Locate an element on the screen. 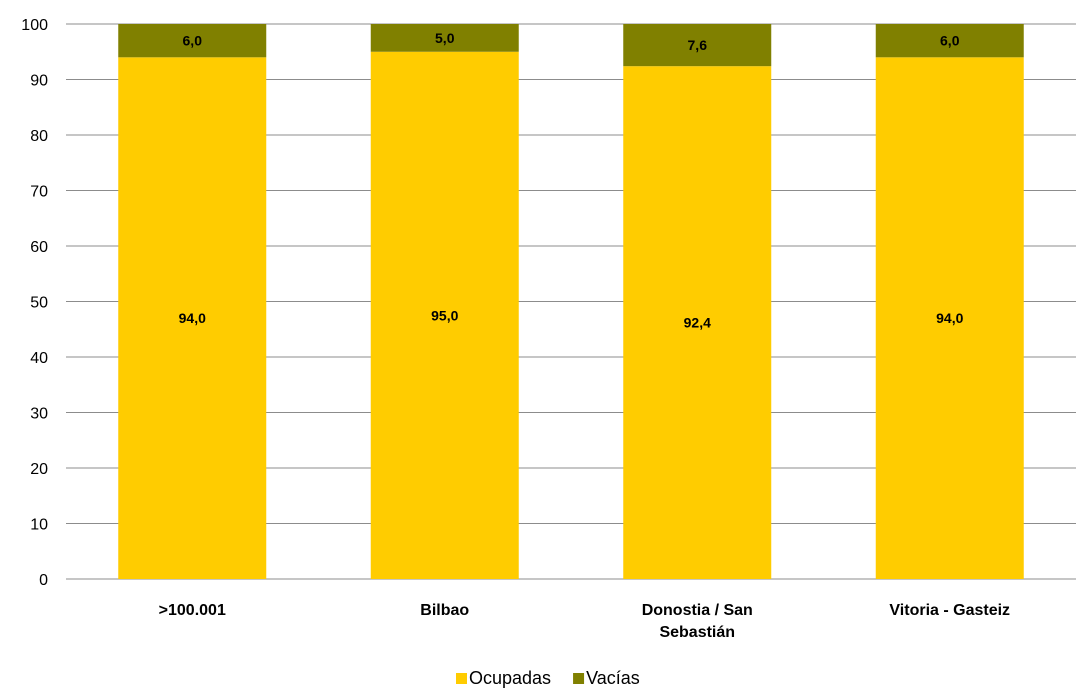 The width and height of the screenshot is (1086, 693). bar-vacías-3 is located at coordinates (949, 41).